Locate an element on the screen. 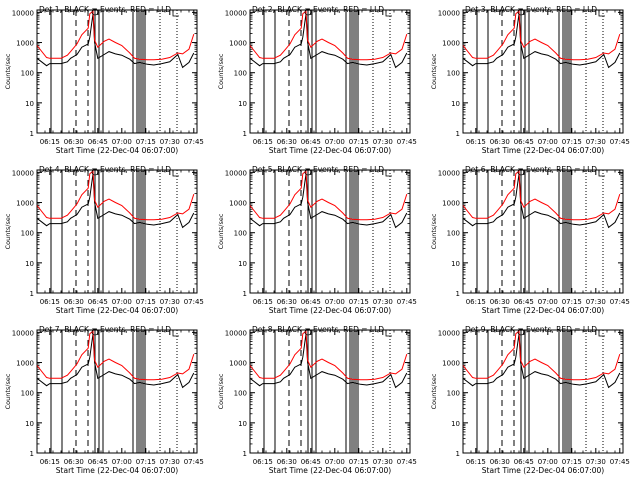 The height and width of the screenshot is (480, 640). panel-title-detector: Det 6 is located at coordinates (475, 169).